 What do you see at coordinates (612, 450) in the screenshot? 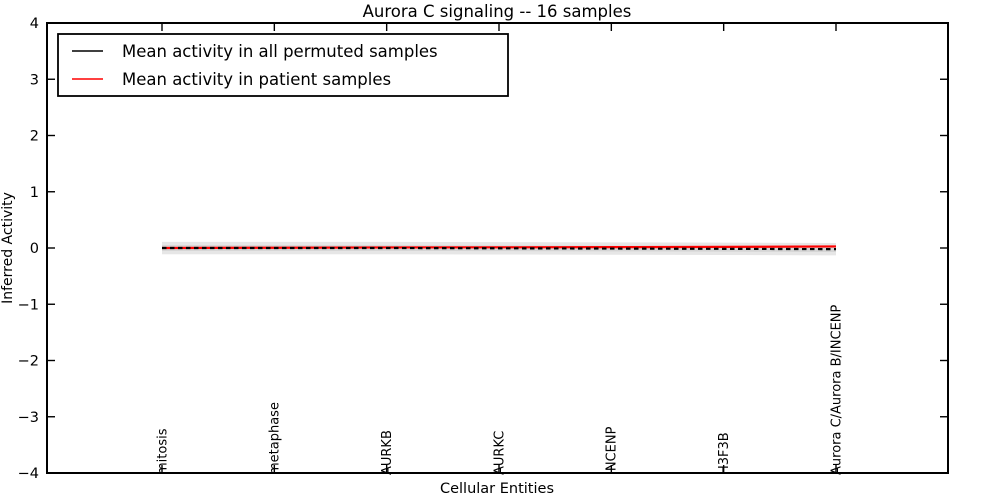
I see `category-label: INCENP` at bounding box center [612, 450].